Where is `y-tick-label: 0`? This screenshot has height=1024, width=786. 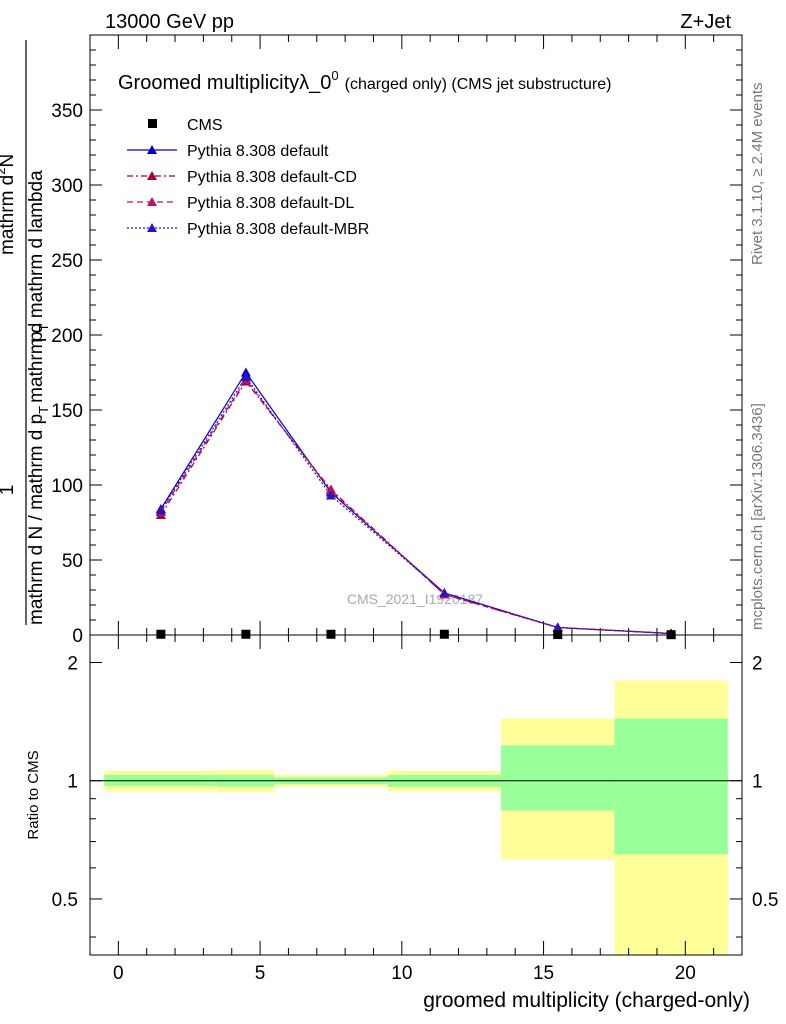
y-tick-label: 0 is located at coordinates (77, 636).